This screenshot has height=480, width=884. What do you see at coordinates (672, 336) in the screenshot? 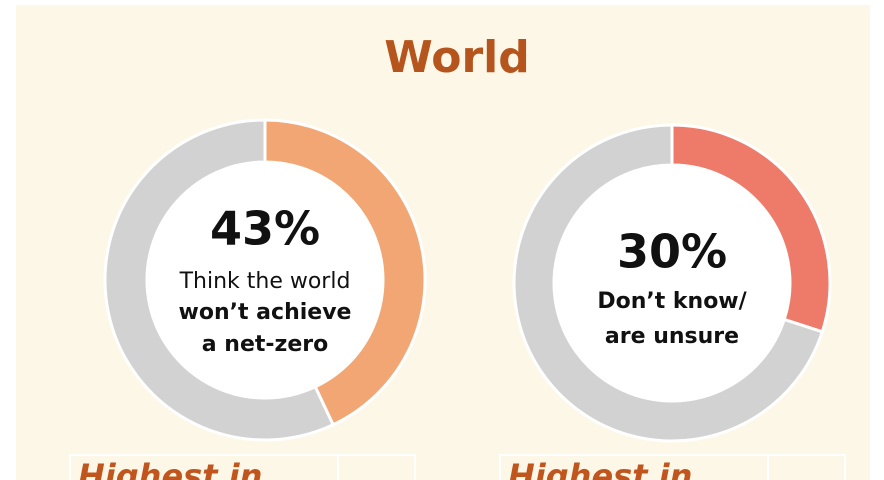
I see `caption-line: are unsure` at bounding box center [672, 336].